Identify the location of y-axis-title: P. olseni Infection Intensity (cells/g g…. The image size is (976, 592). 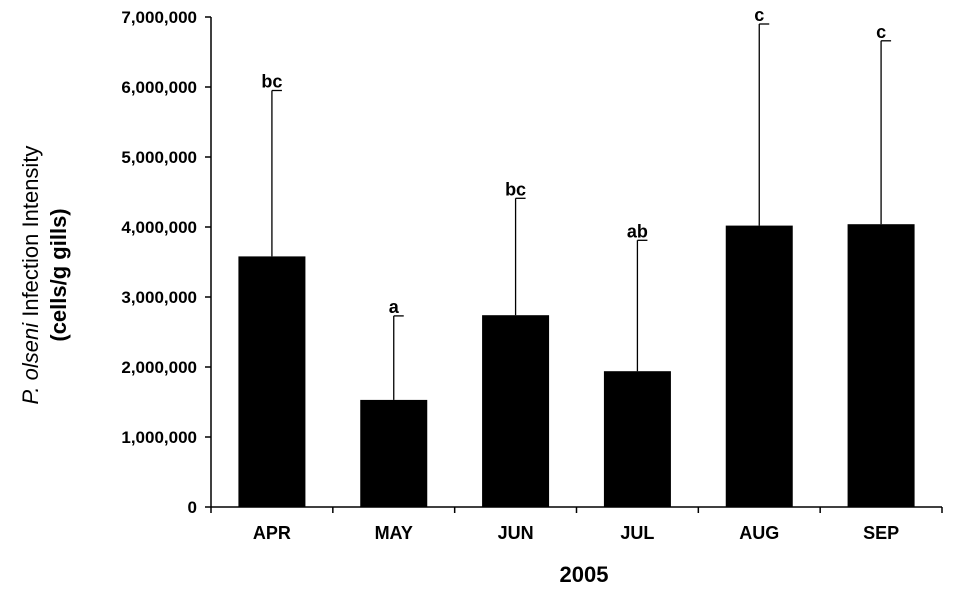
(44, 275).